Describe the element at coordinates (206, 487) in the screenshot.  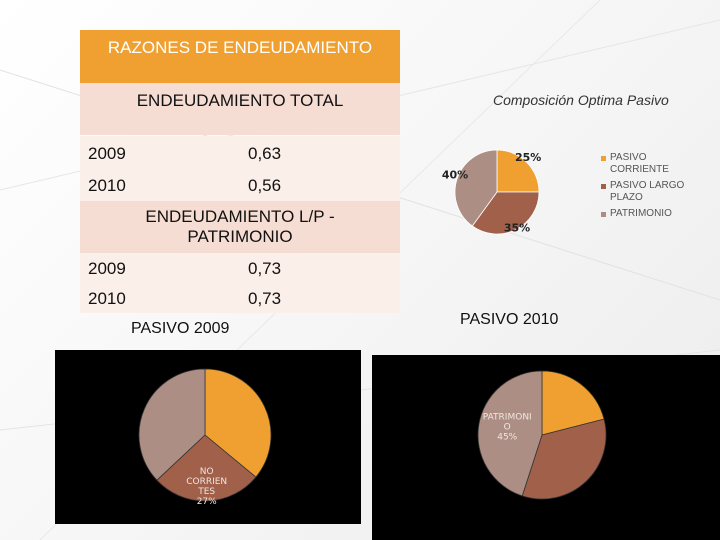
I see `pie-data-label: NO CORRIEN TES 27%` at that location.